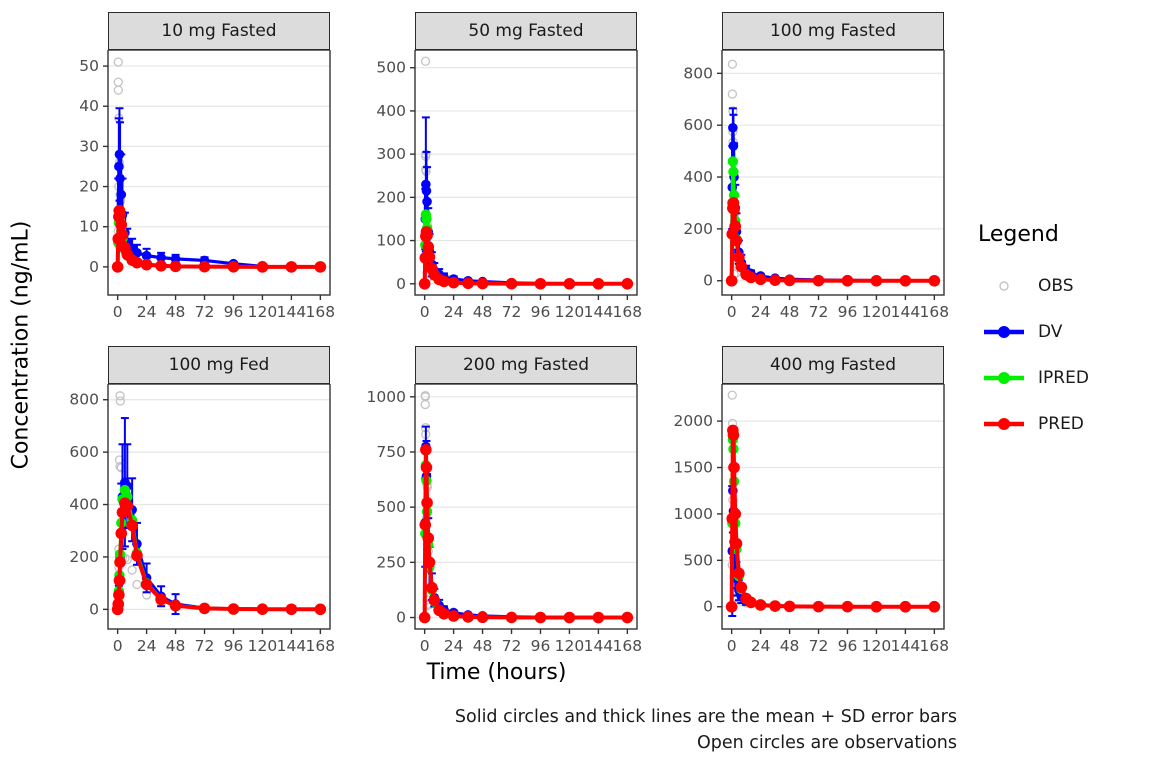  I want to click on svg-text: 50, so click(89, 66).